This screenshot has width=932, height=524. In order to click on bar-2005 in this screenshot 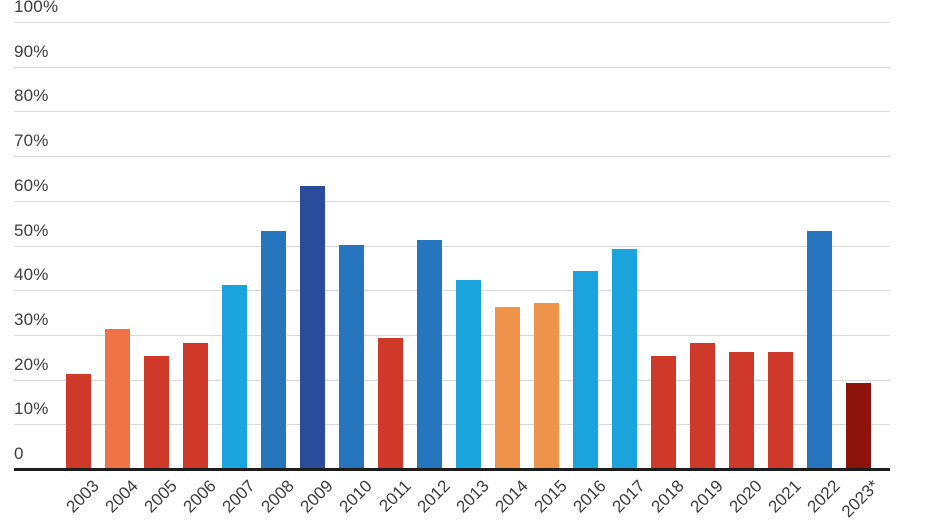, I will do `click(156, 412)`.